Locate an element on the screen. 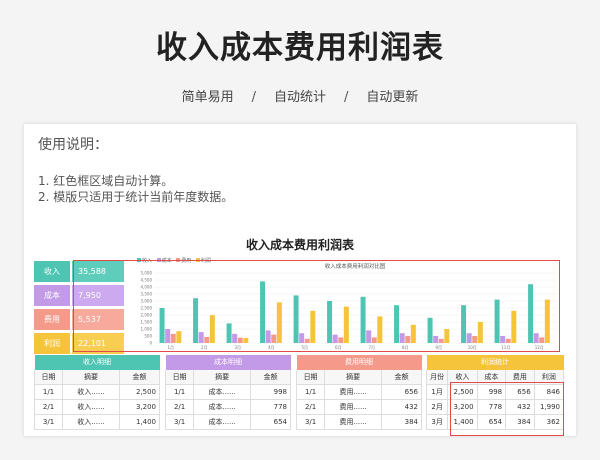  table-cell: 2月 is located at coordinates (437, 407).